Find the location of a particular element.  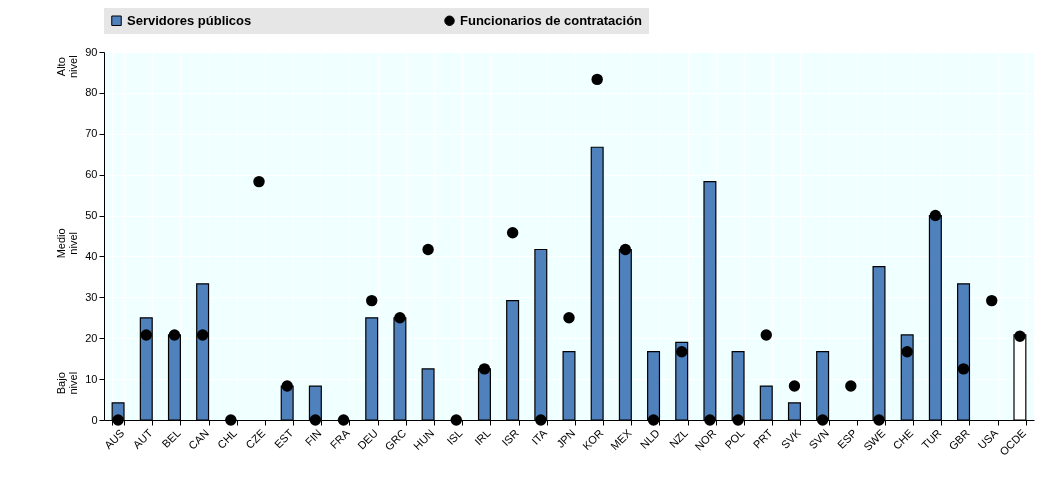

legend-label: Servidores públicos is located at coordinates (189, 20).